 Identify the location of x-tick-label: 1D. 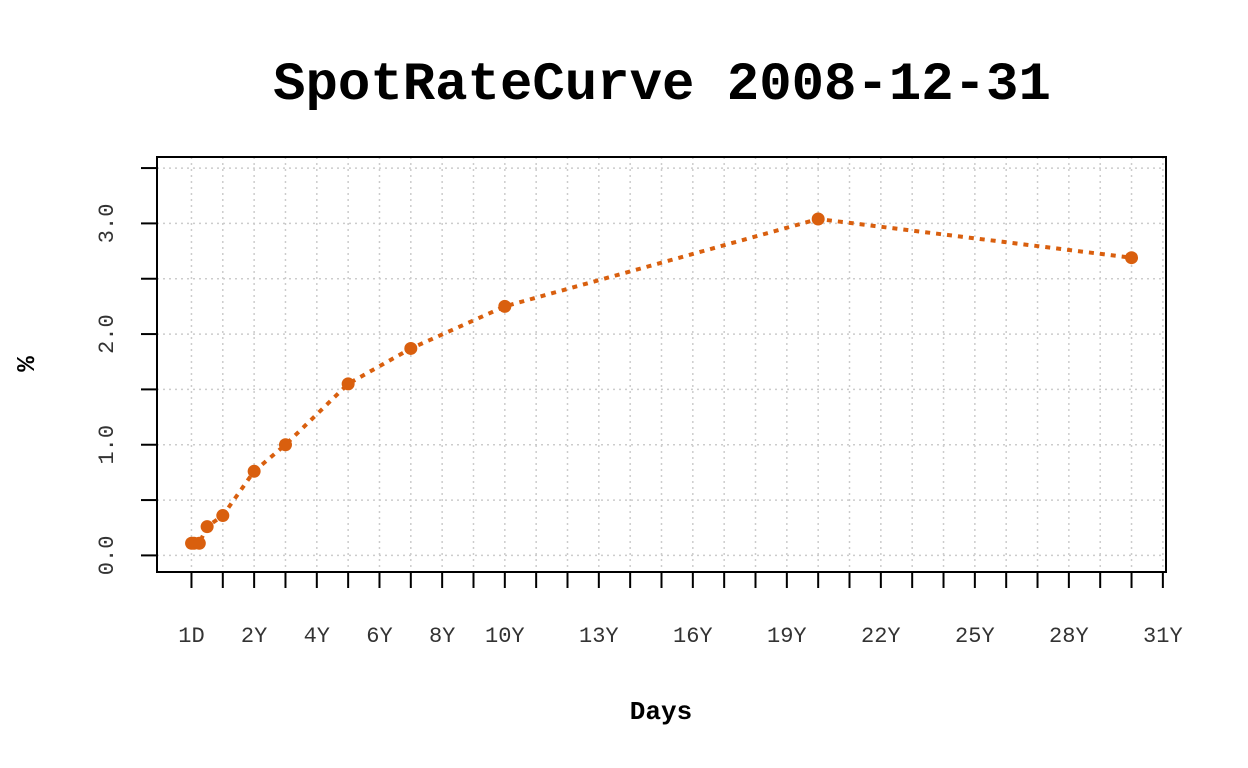
(191, 636).